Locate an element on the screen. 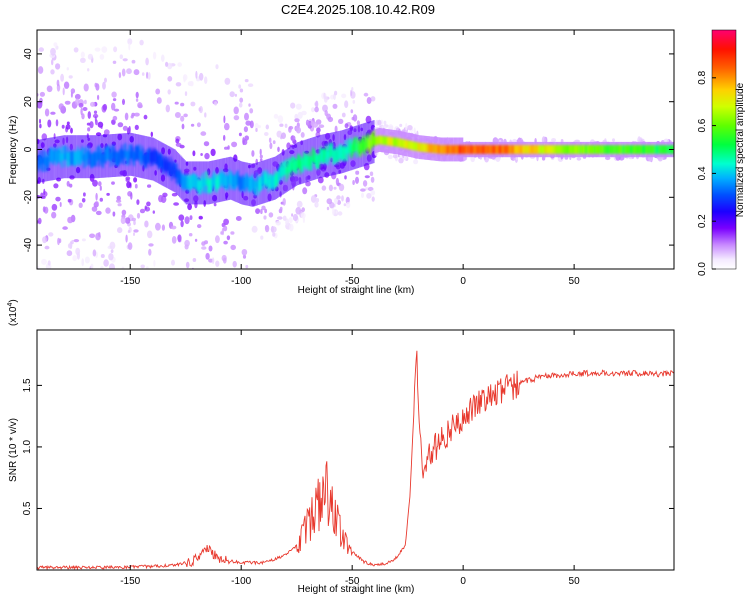 The width and height of the screenshot is (750, 600). y-tick-label: 1.5 is located at coordinates (27, 385).